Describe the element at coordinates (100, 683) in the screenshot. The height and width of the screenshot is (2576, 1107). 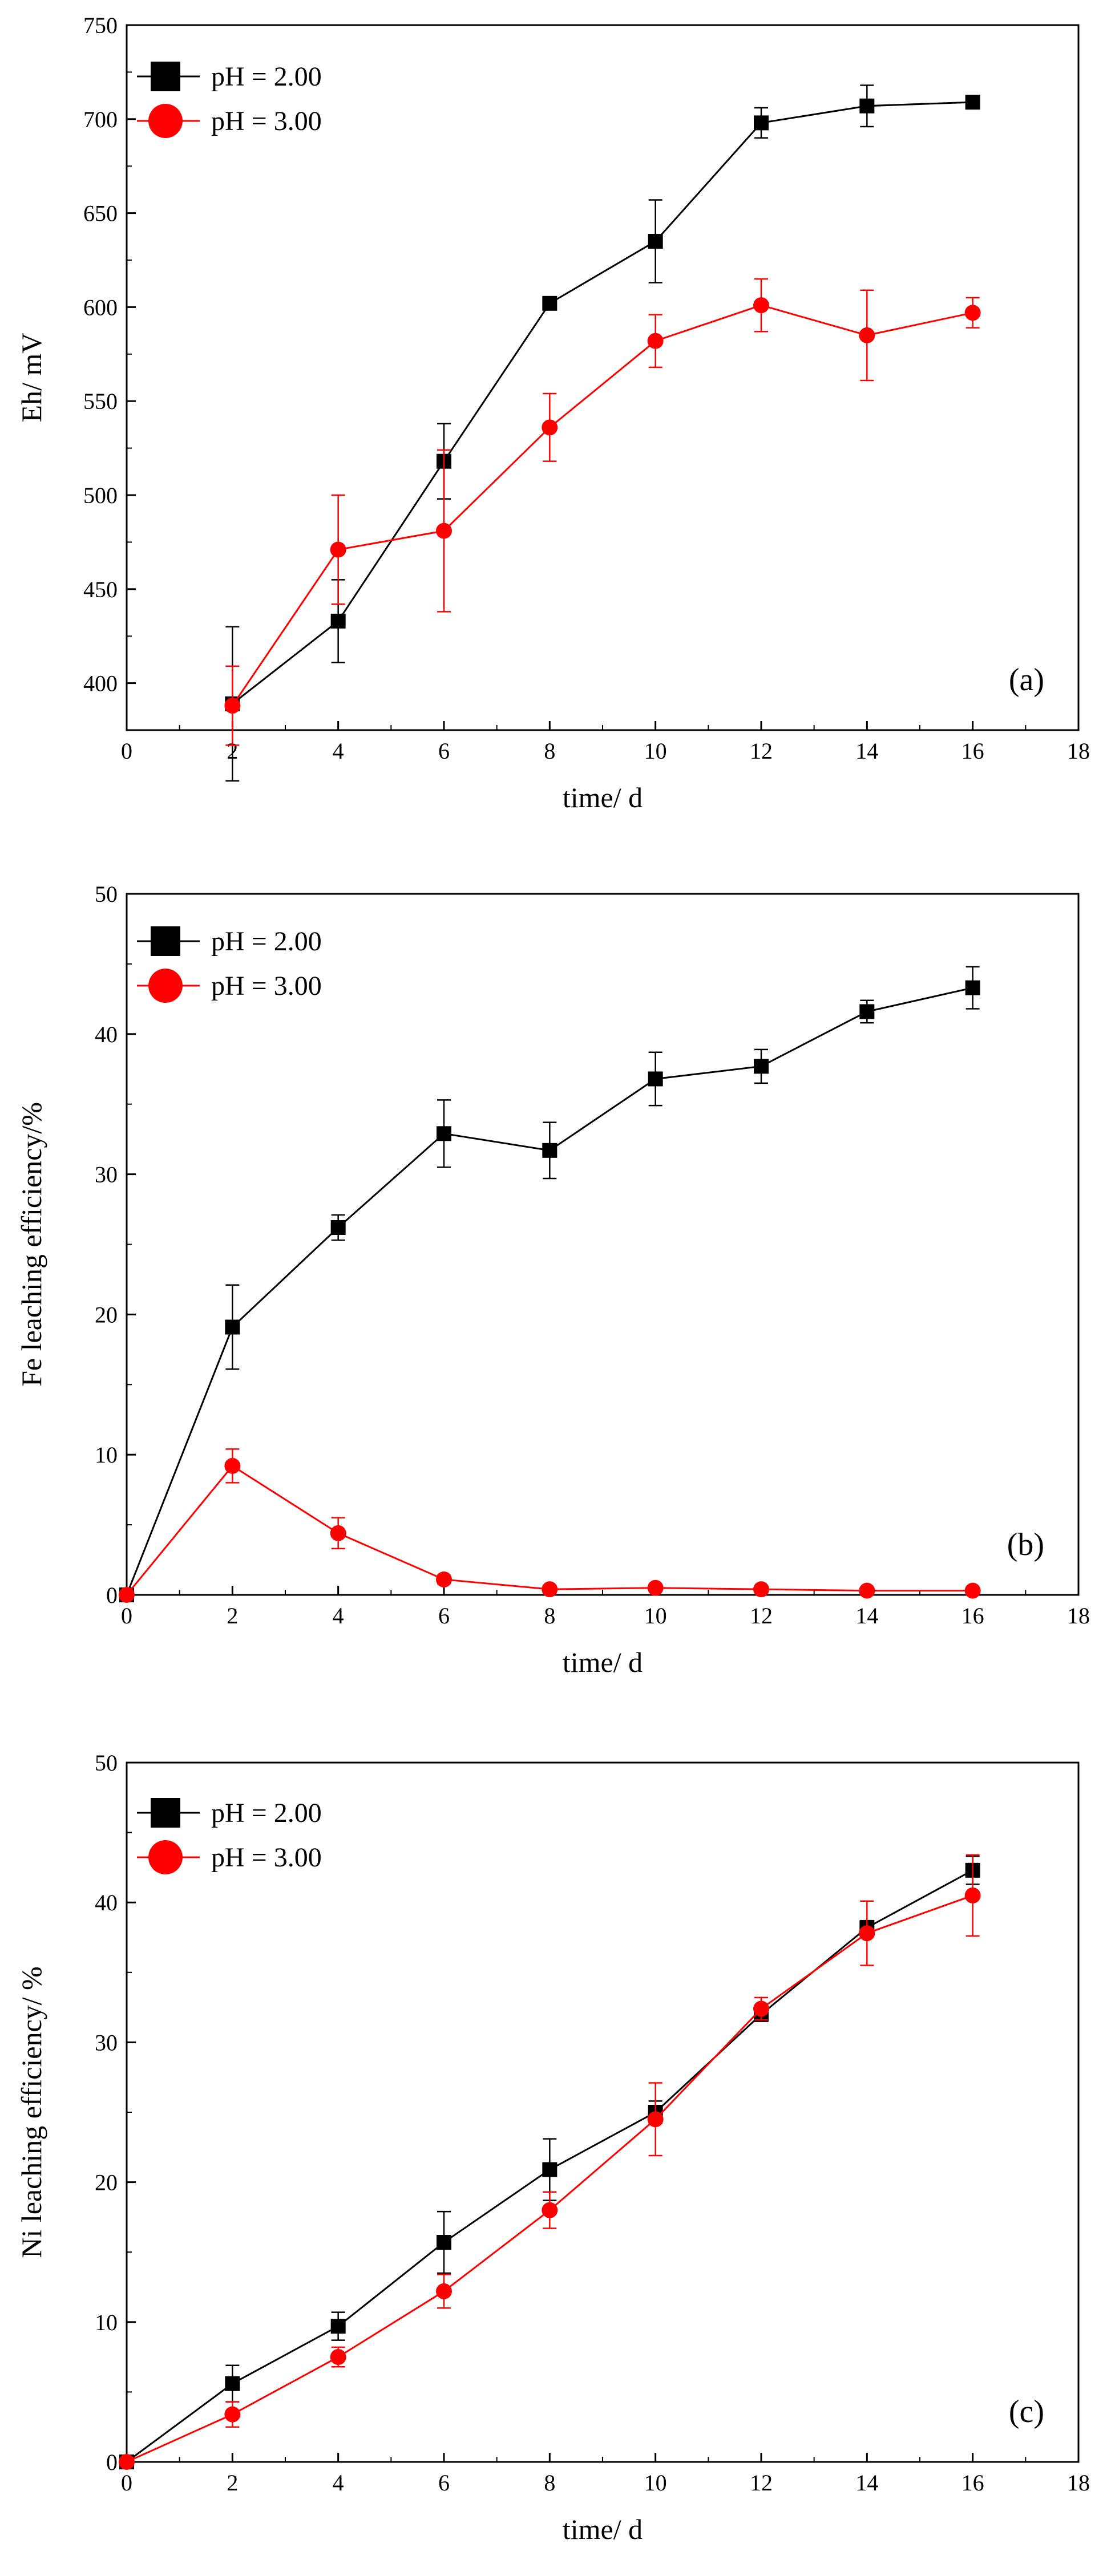
I see `y-tick-label: 400` at that location.